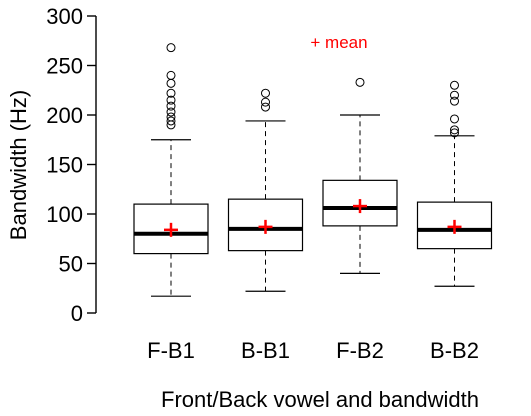 The width and height of the screenshot is (531, 416). What do you see at coordinates (77, 313) in the screenshot?
I see `y-tick-label: 0` at bounding box center [77, 313].